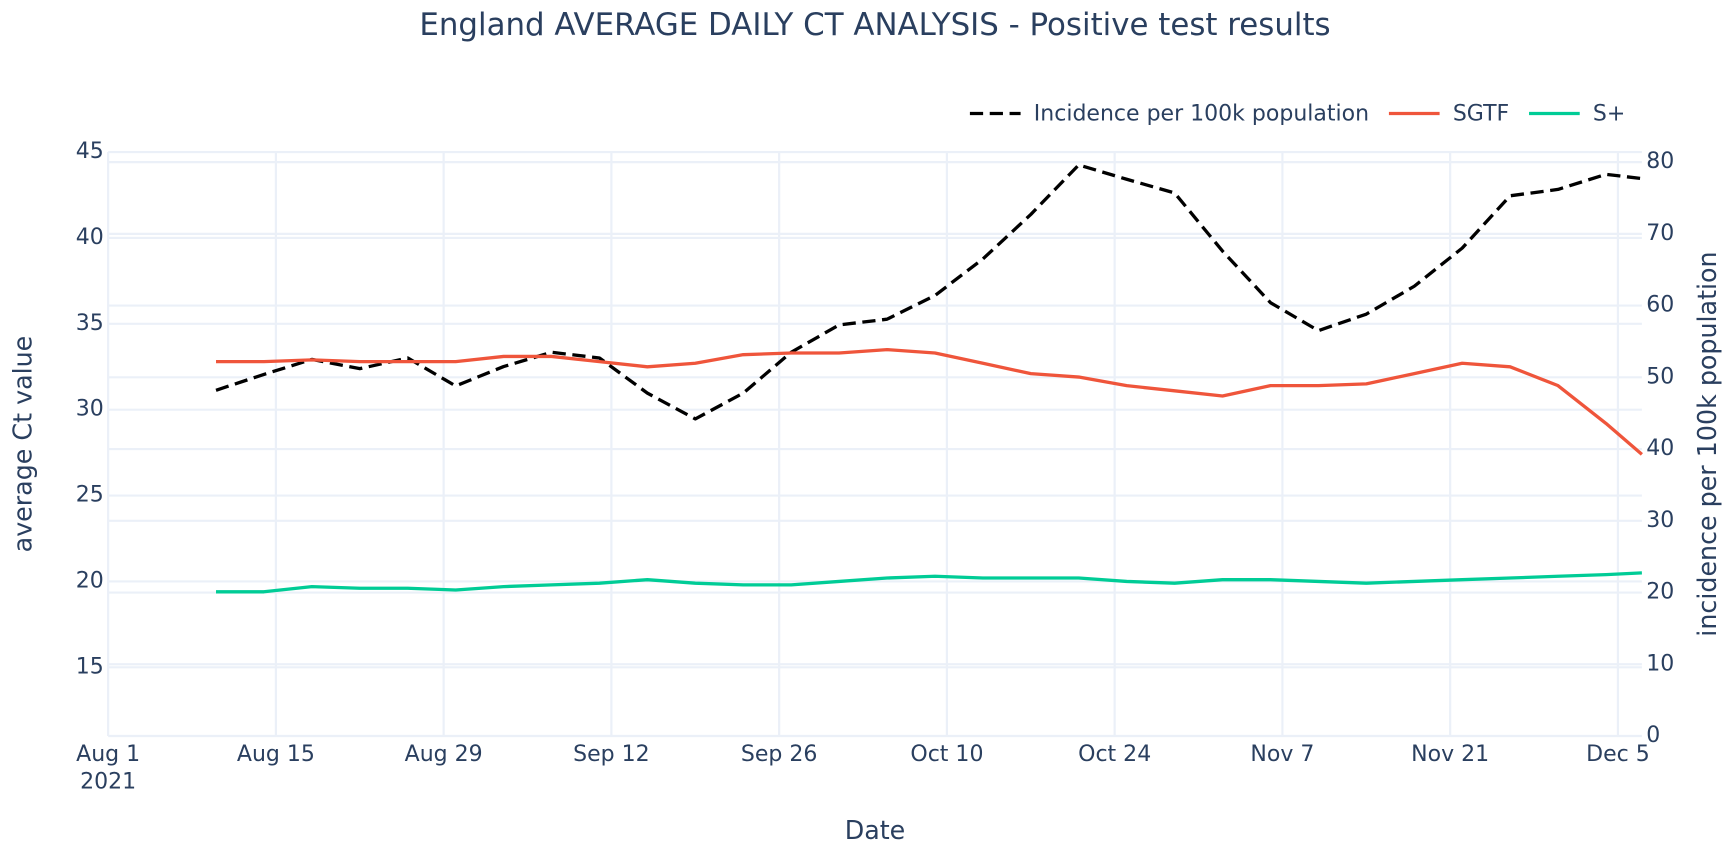  Describe the element at coordinates (611, 754) in the screenshot. I see `x-tick-label: Sep 12` at that location.